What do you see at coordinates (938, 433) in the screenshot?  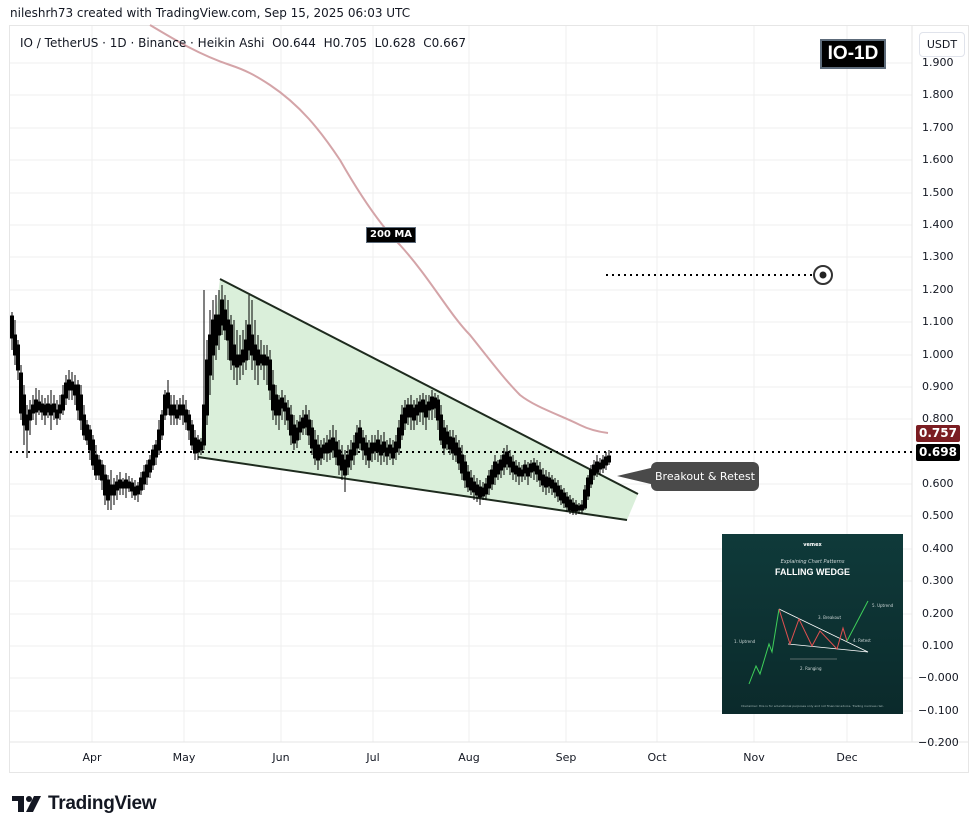 I see `ma-price-tag: 0.757` at bounding box center [938, 433].